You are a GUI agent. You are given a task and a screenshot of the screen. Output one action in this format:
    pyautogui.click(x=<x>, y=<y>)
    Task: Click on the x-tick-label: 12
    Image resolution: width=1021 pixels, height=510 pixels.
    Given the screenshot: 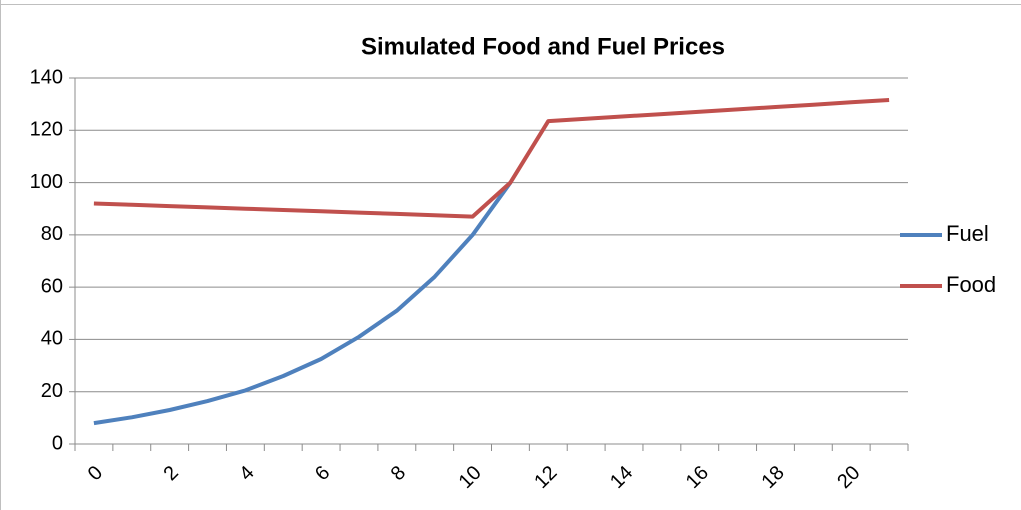 What is the action you would take?
    pyautogui.click(x=545, y=477)
    